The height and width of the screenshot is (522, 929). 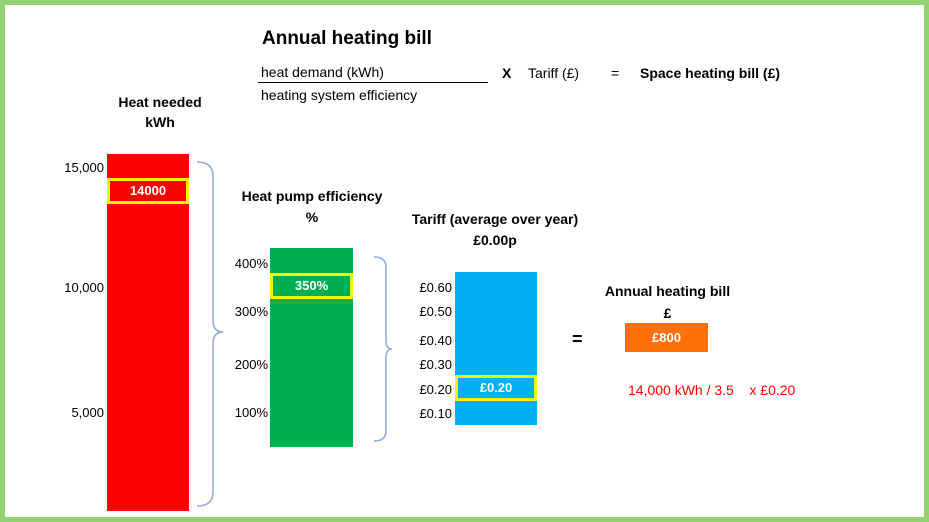 What do you see at coordinates (160, 102) in the screenshot?
I see `heat-needed-label-line1: Heat needed` at bounding box center [160, 102].